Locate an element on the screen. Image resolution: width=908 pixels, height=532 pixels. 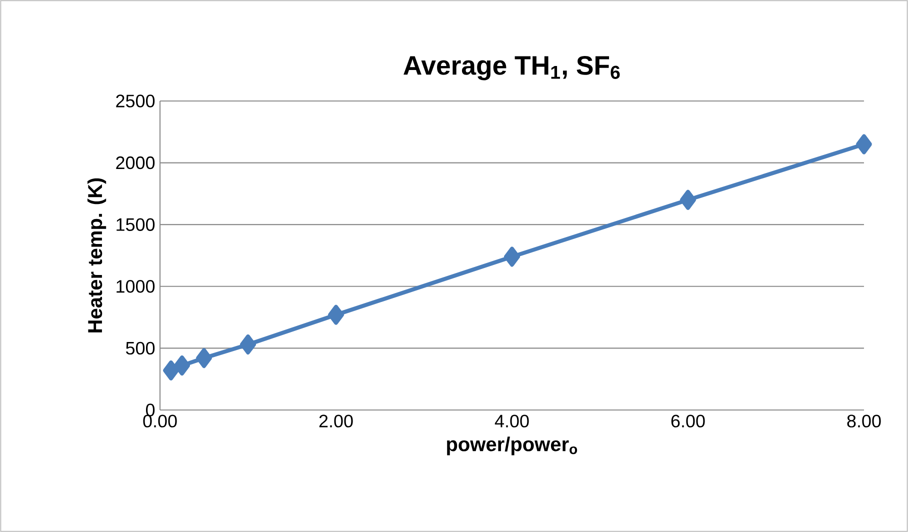
chart-title: Average TH$_{1}$, SF$_{6}$ is located at coordinates (512, 68).